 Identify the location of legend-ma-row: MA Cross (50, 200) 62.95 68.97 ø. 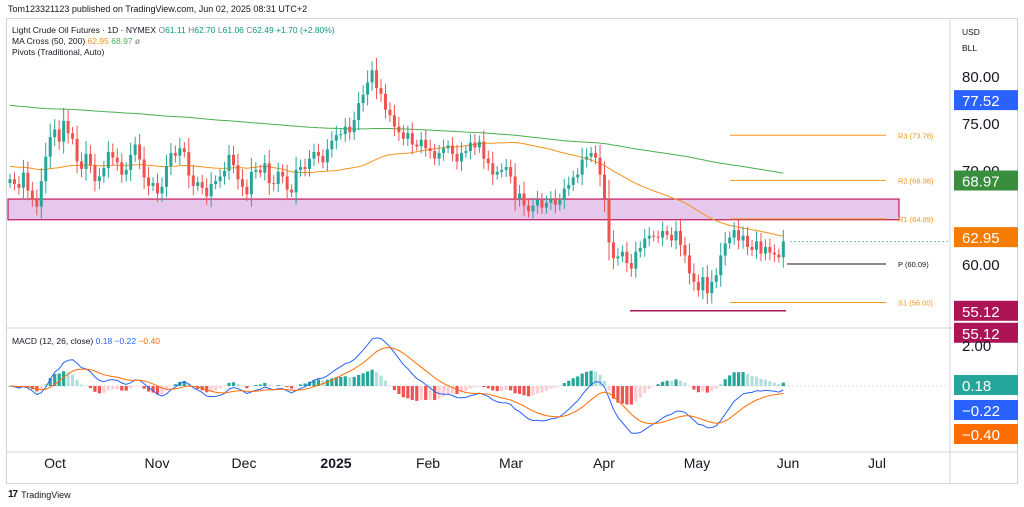
(76, 41).